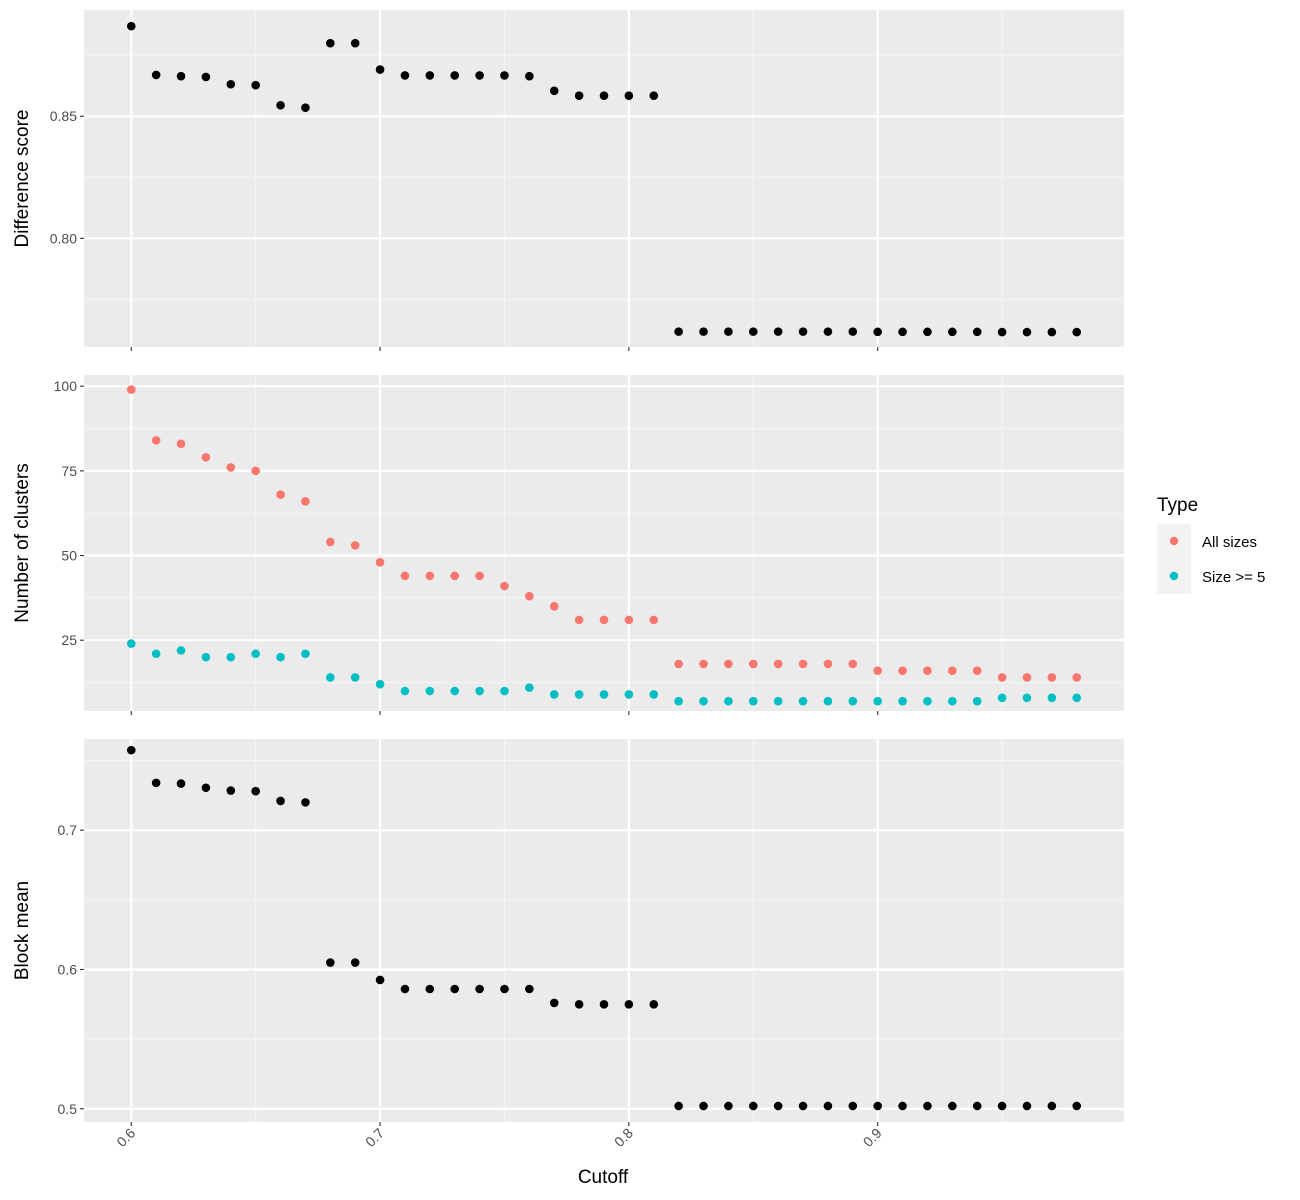 Image resolution: width=1300 pixels, height=1200 pixels. What do you see at coordinates (68, 1109) in the screenshot?
I see `y-tick-label: 0.5` at bounding box center [68, 1109].